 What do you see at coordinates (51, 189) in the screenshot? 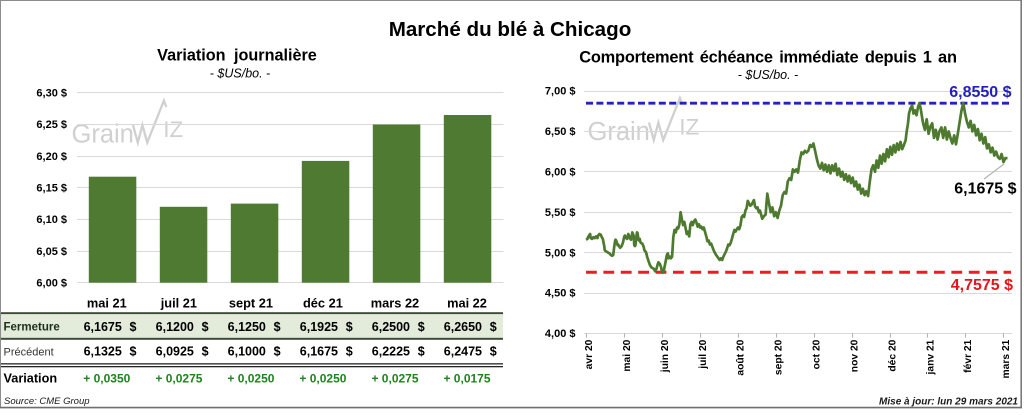
I see `svg-text: 6,15 $` at bounding box center [51, 189].